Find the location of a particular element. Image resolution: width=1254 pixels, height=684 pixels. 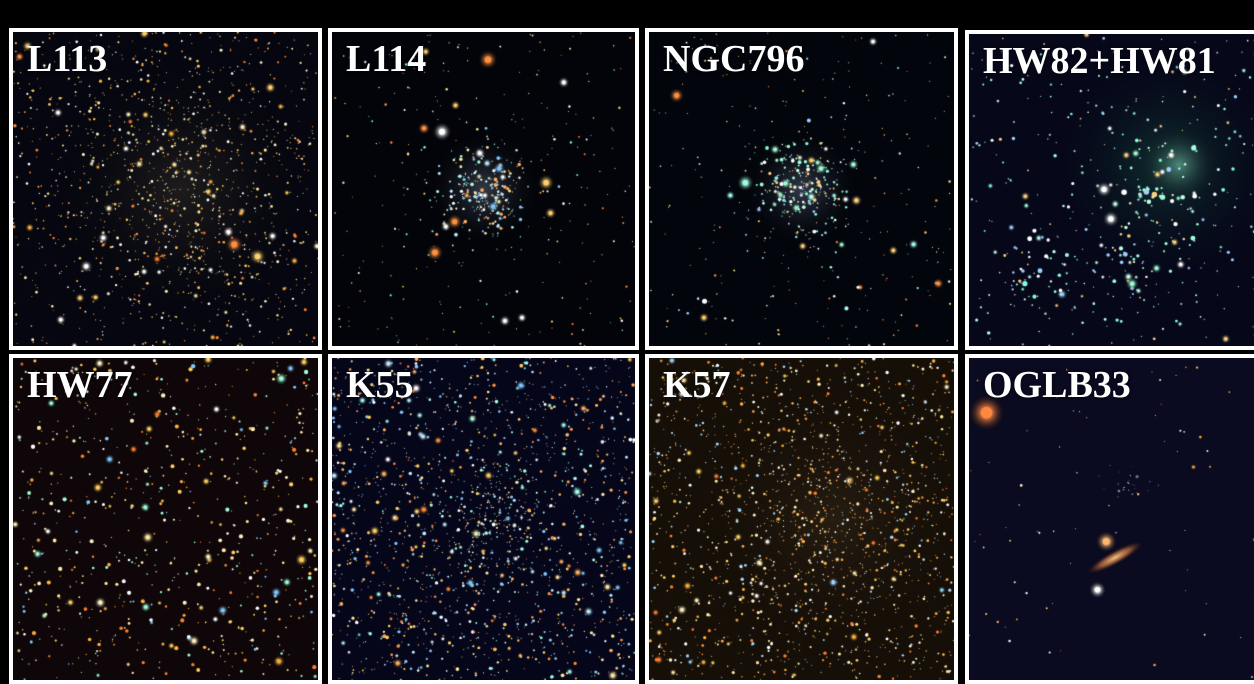

cluster-label: K57 is located at coordinates (697, 385).